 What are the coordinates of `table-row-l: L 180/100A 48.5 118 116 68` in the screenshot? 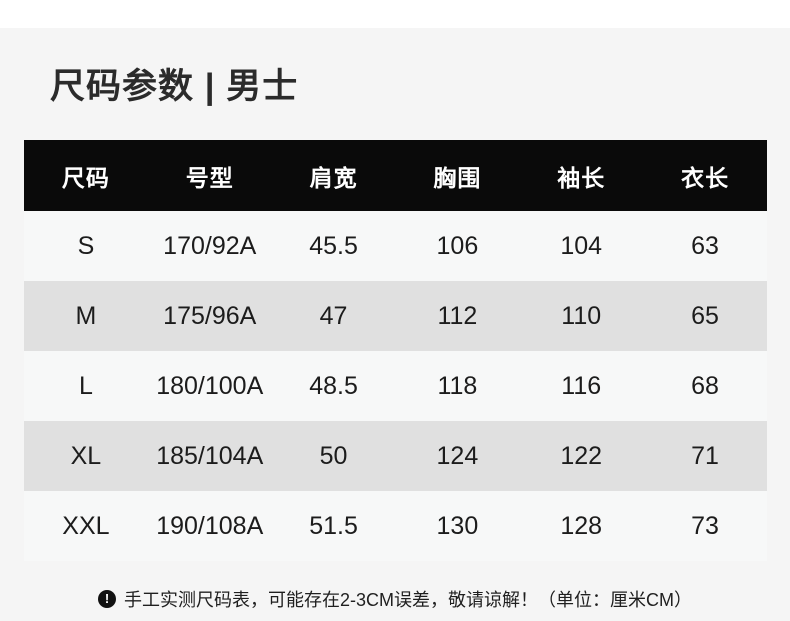 It's located at (395, 386).